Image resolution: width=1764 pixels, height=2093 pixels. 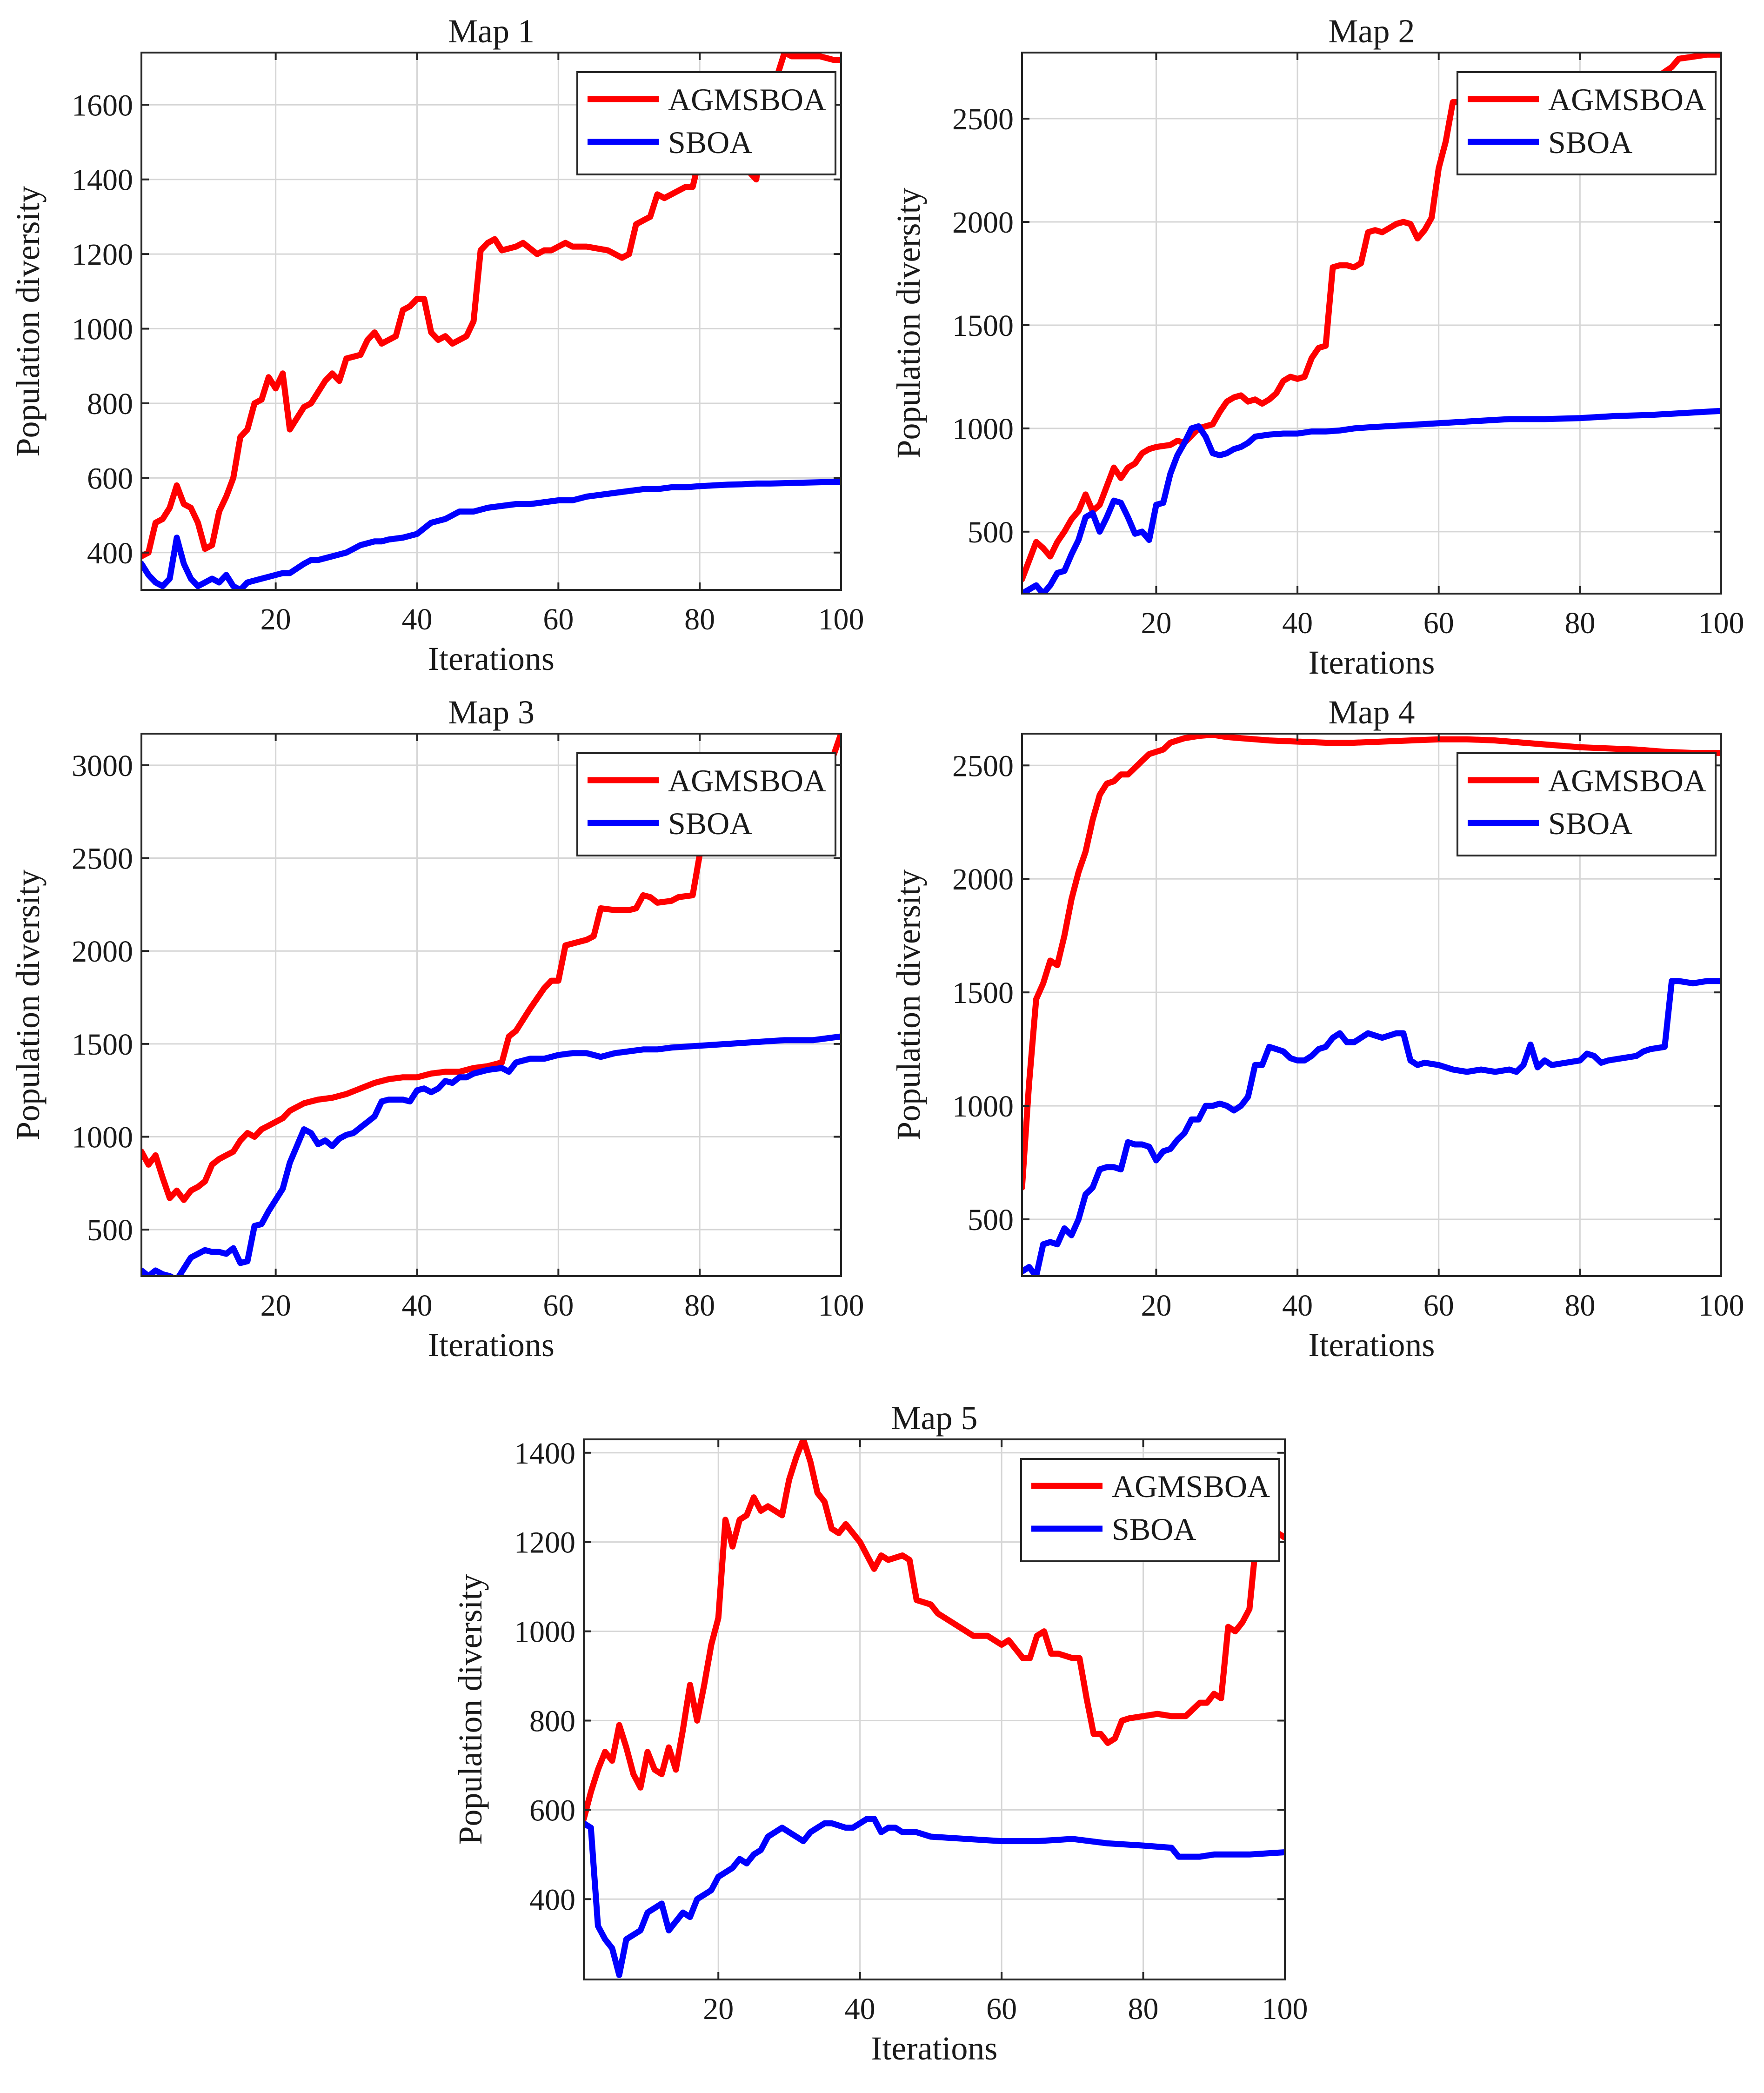 I want to click on chart-title: Map 4, so click(x=1372, y=712).